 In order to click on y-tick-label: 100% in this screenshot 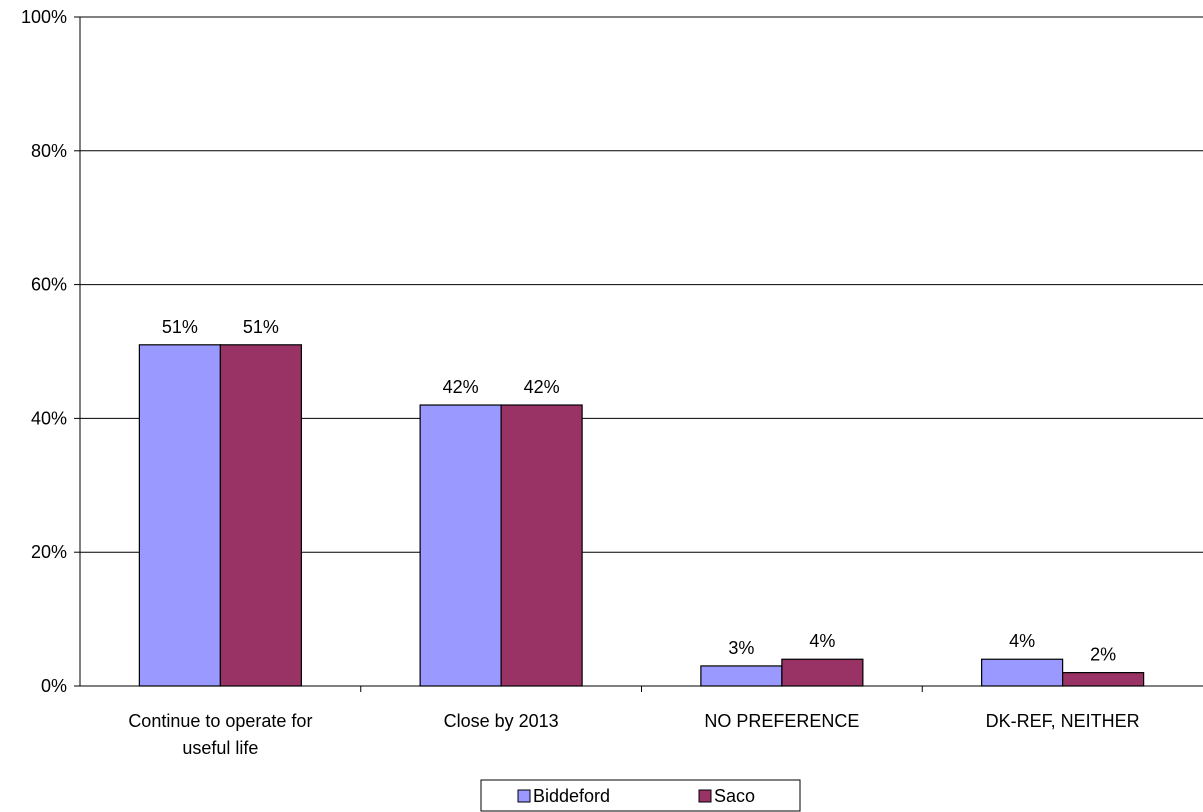, I will do `click(44, 17)`.